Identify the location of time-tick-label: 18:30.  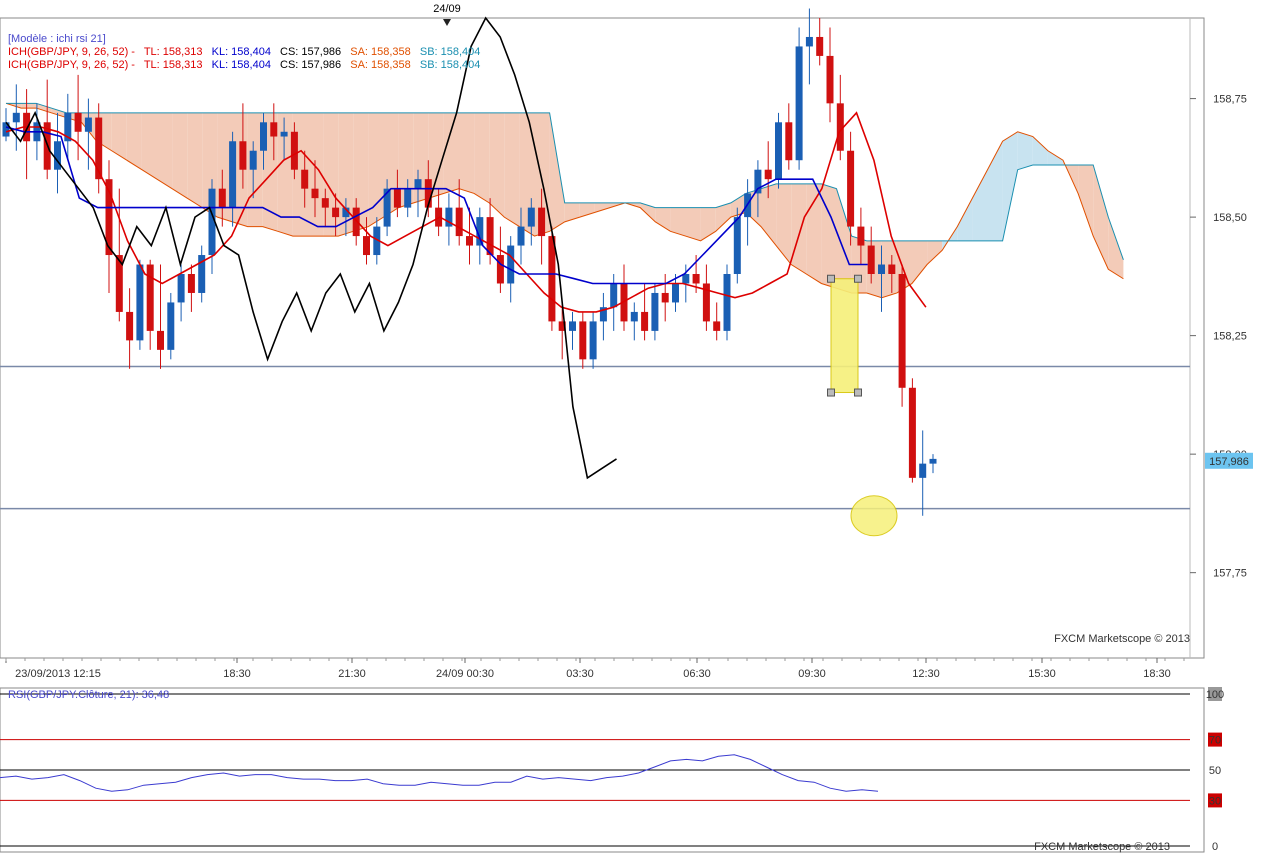
(237, 674).